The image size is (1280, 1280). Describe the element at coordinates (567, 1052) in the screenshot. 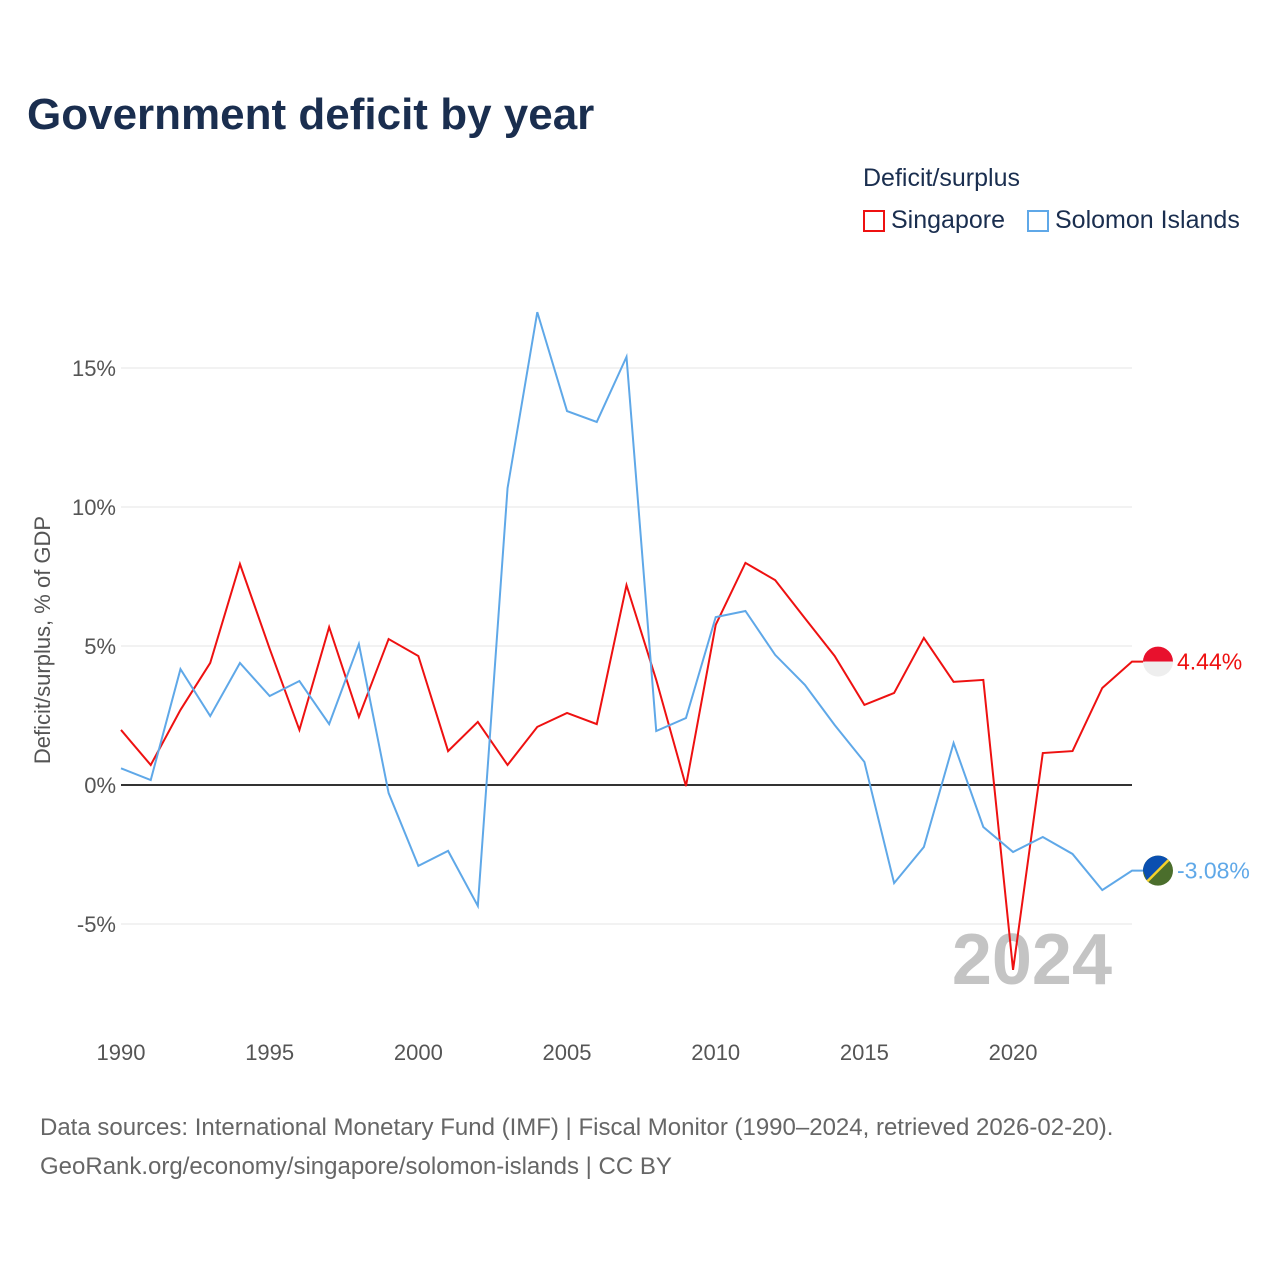

I see `x-tick-label: 2005` at that location.